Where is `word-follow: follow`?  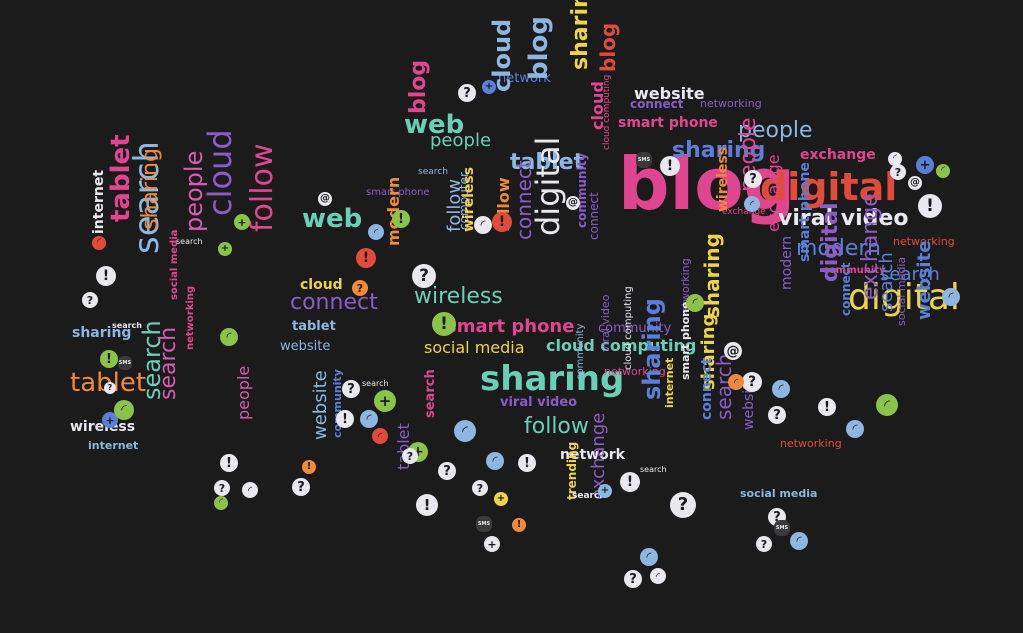 word-follow: follow is located at coordinates (556, 426).